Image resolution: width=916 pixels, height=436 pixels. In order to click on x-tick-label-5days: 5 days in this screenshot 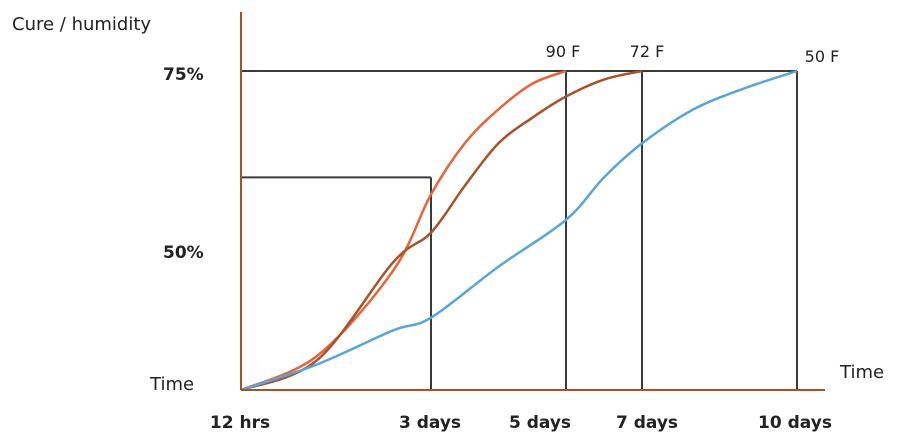, I will do `click(540, 423)`.